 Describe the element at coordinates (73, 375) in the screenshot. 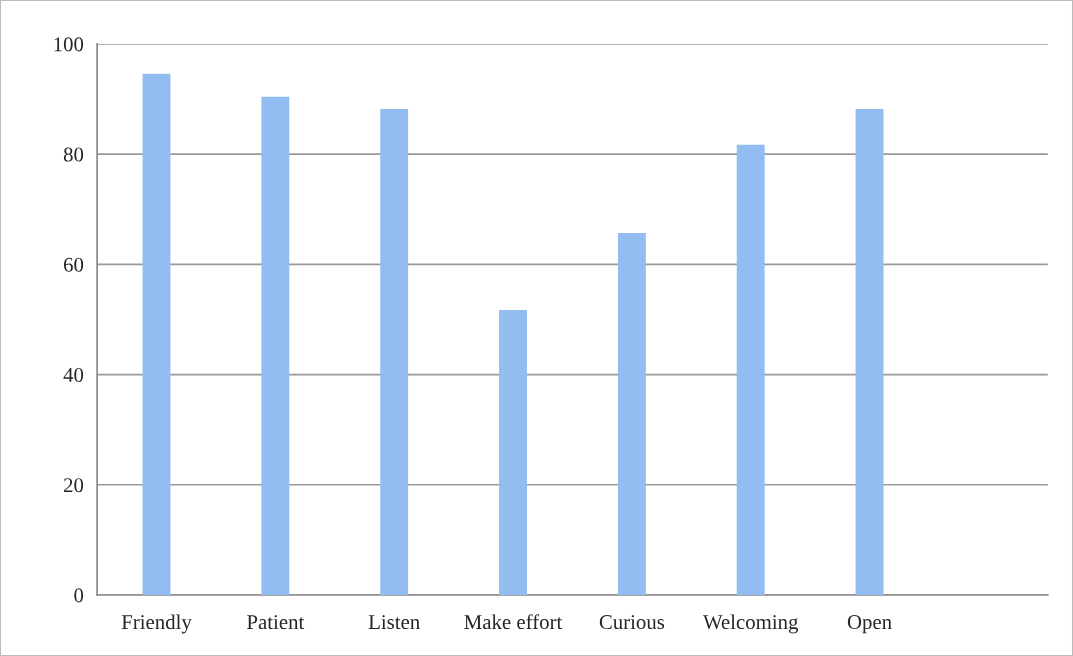

I see `y-tick-label: 40` at that location.